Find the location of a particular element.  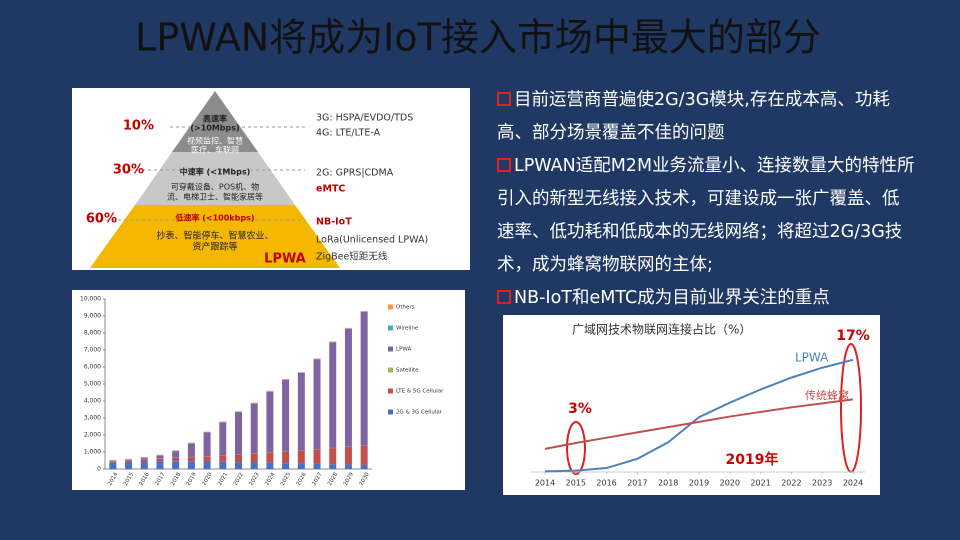

level-uses: 医疗、车联网 is located at coordinates (215, 150).